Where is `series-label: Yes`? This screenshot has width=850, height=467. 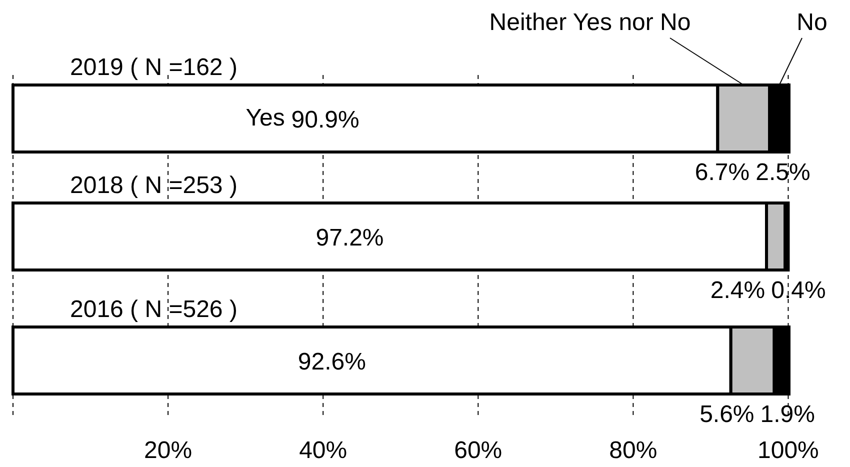
series-label: Yes is located at coordinates (265, 118).